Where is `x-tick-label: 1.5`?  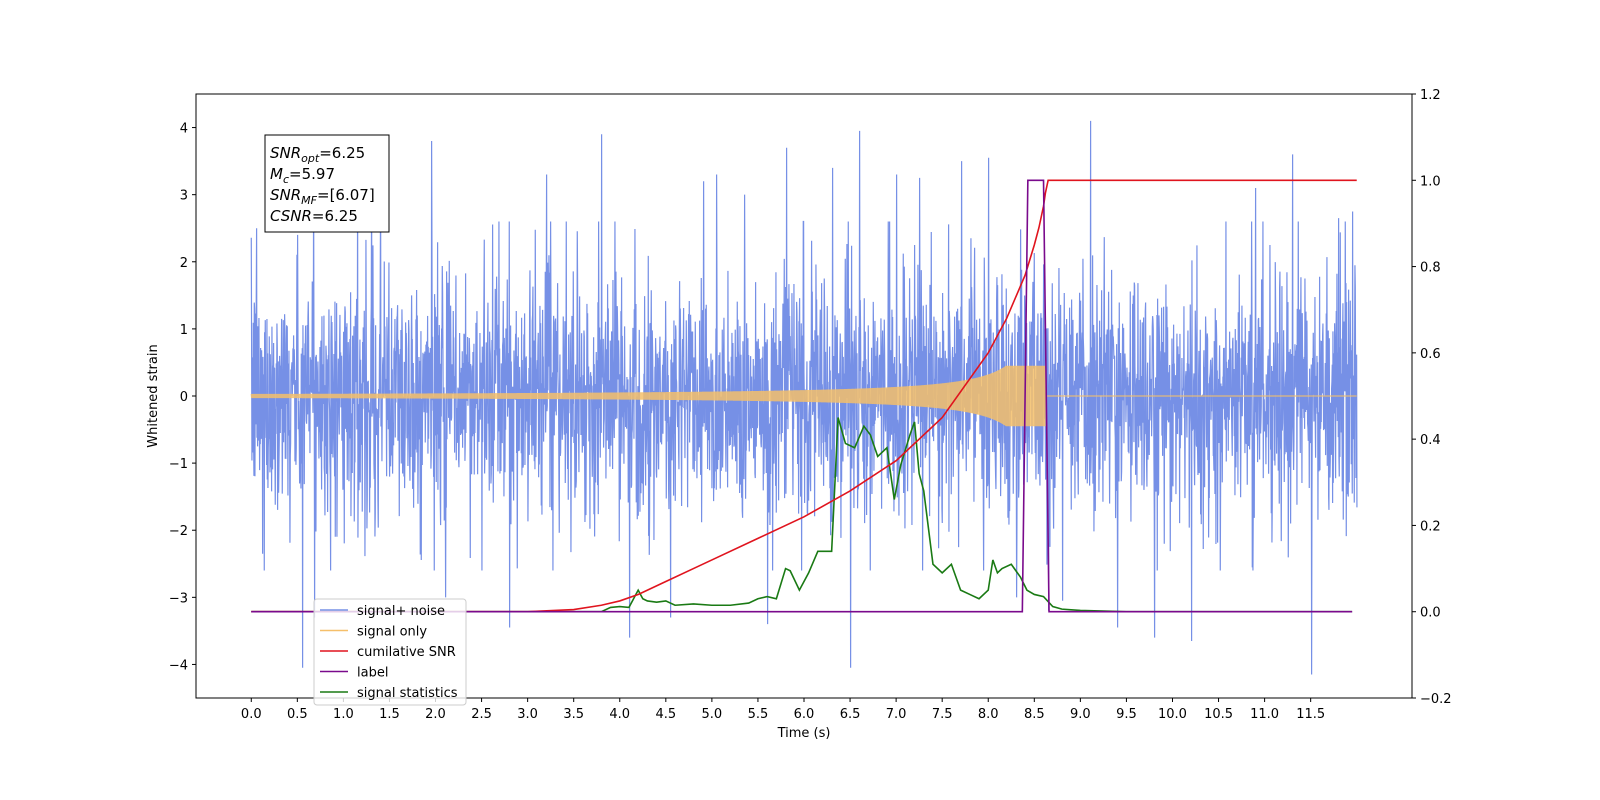
x-tick-label: 1.5 is located at coordinates (389, 714).